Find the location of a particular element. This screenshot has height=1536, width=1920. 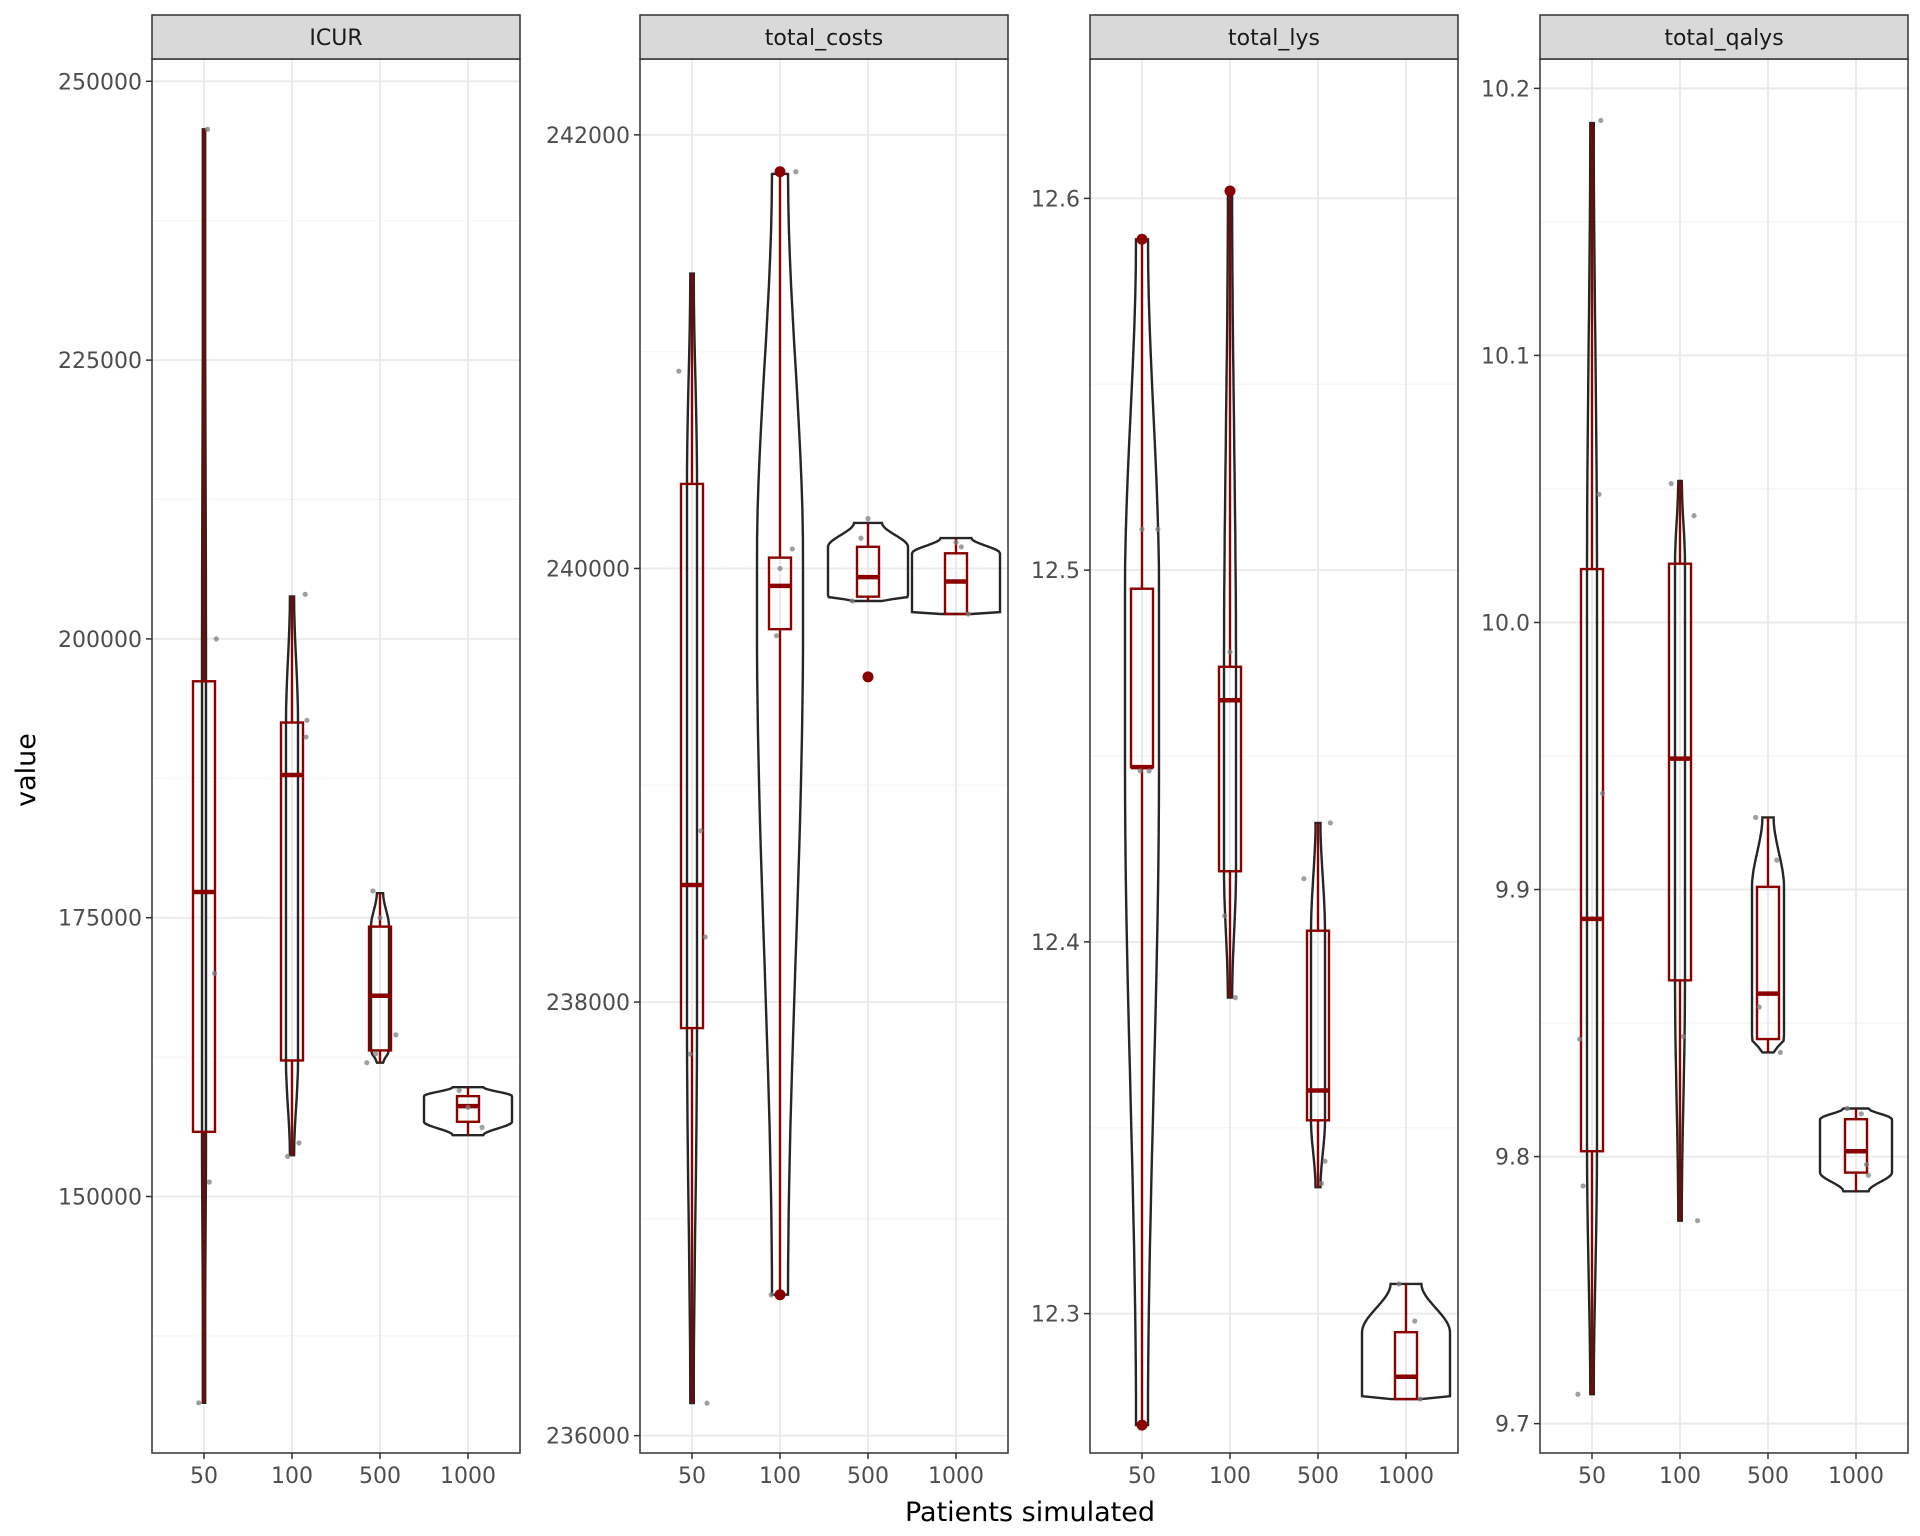

y-tick-label: 12.6 is located at coordinates (1055, 199).